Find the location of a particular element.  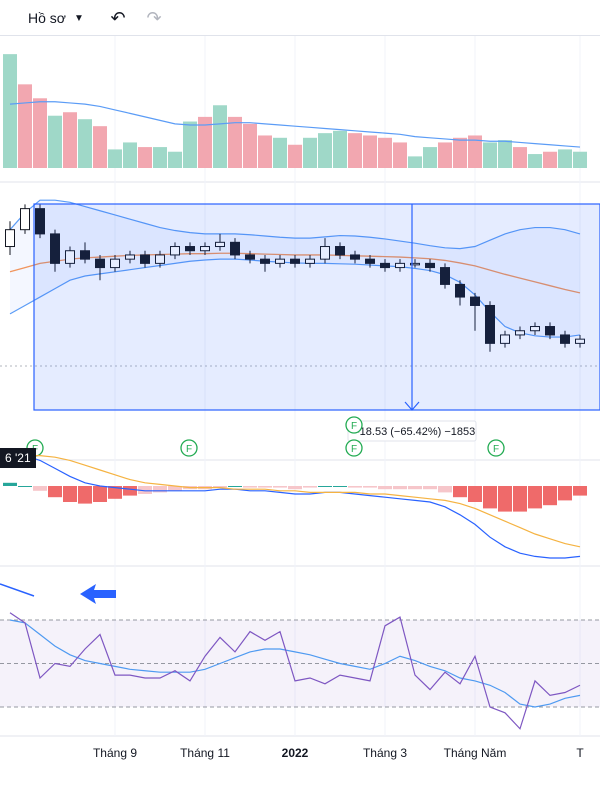

volume-pane is located at coordinates (295, 111).